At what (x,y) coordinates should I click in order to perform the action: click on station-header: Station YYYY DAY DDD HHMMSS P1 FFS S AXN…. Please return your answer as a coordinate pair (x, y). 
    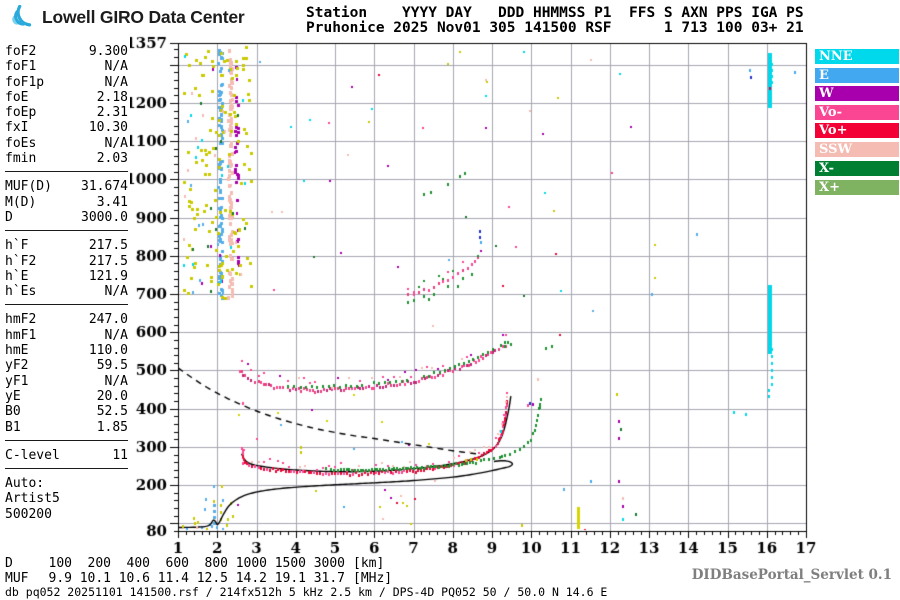
    Looking at the image, I should click on (555, 21).